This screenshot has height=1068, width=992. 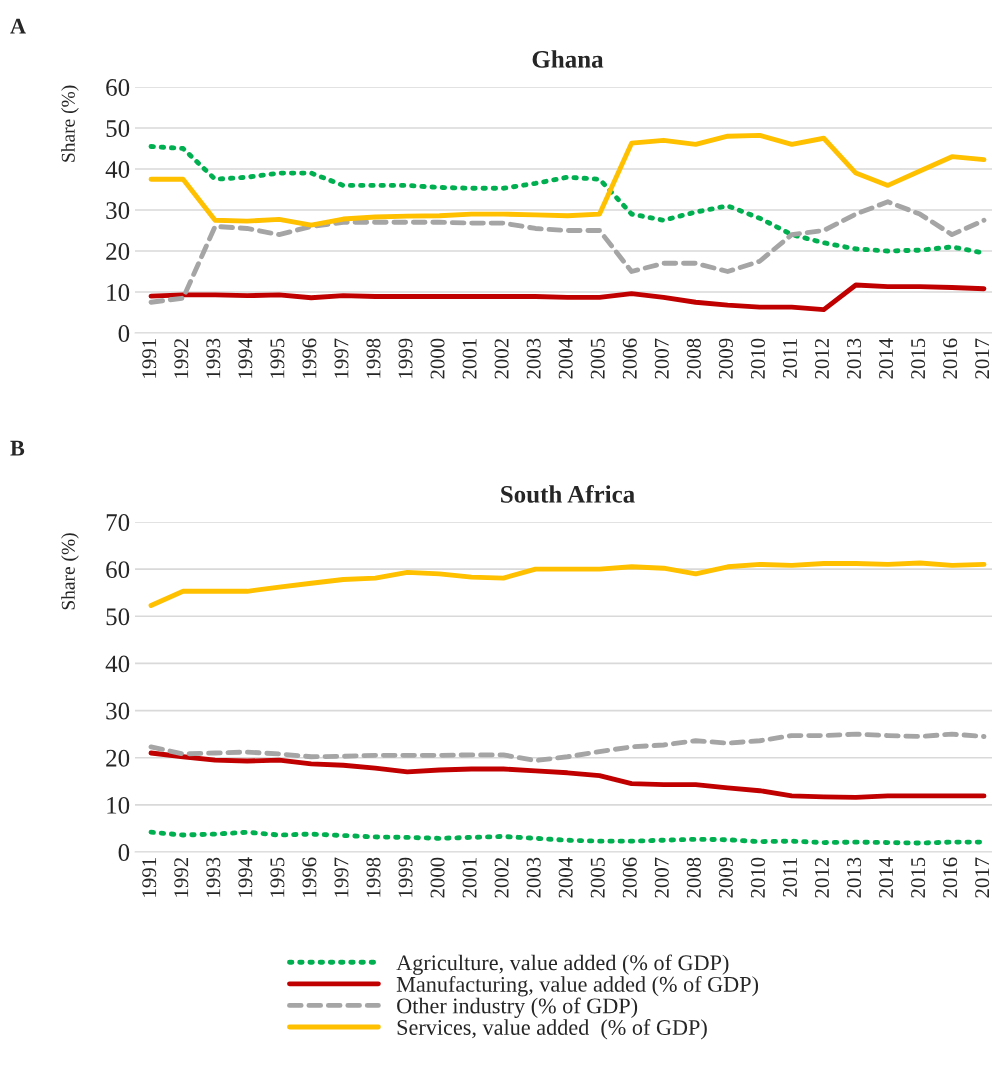 I want to click on legend-label: Manufacturing, value added (% of GDP), so click(x=577, y=986).